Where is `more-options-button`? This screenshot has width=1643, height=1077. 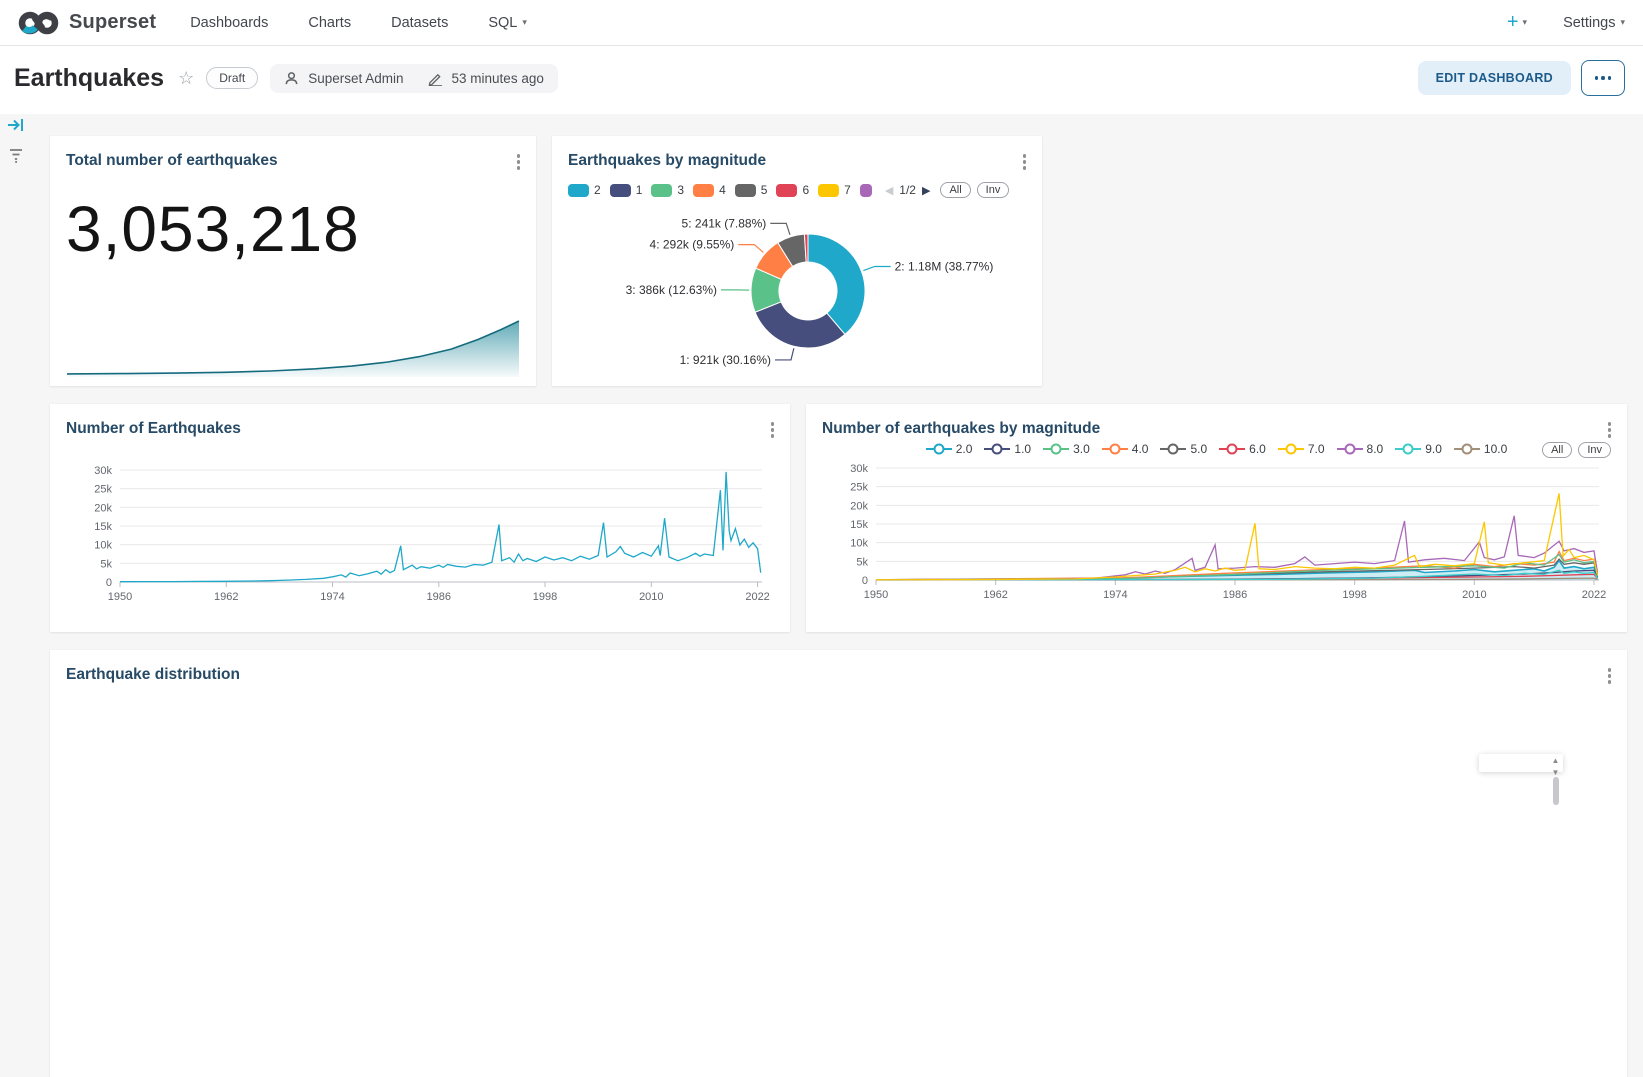
more-options-button is located at coordinates (1603, 78).